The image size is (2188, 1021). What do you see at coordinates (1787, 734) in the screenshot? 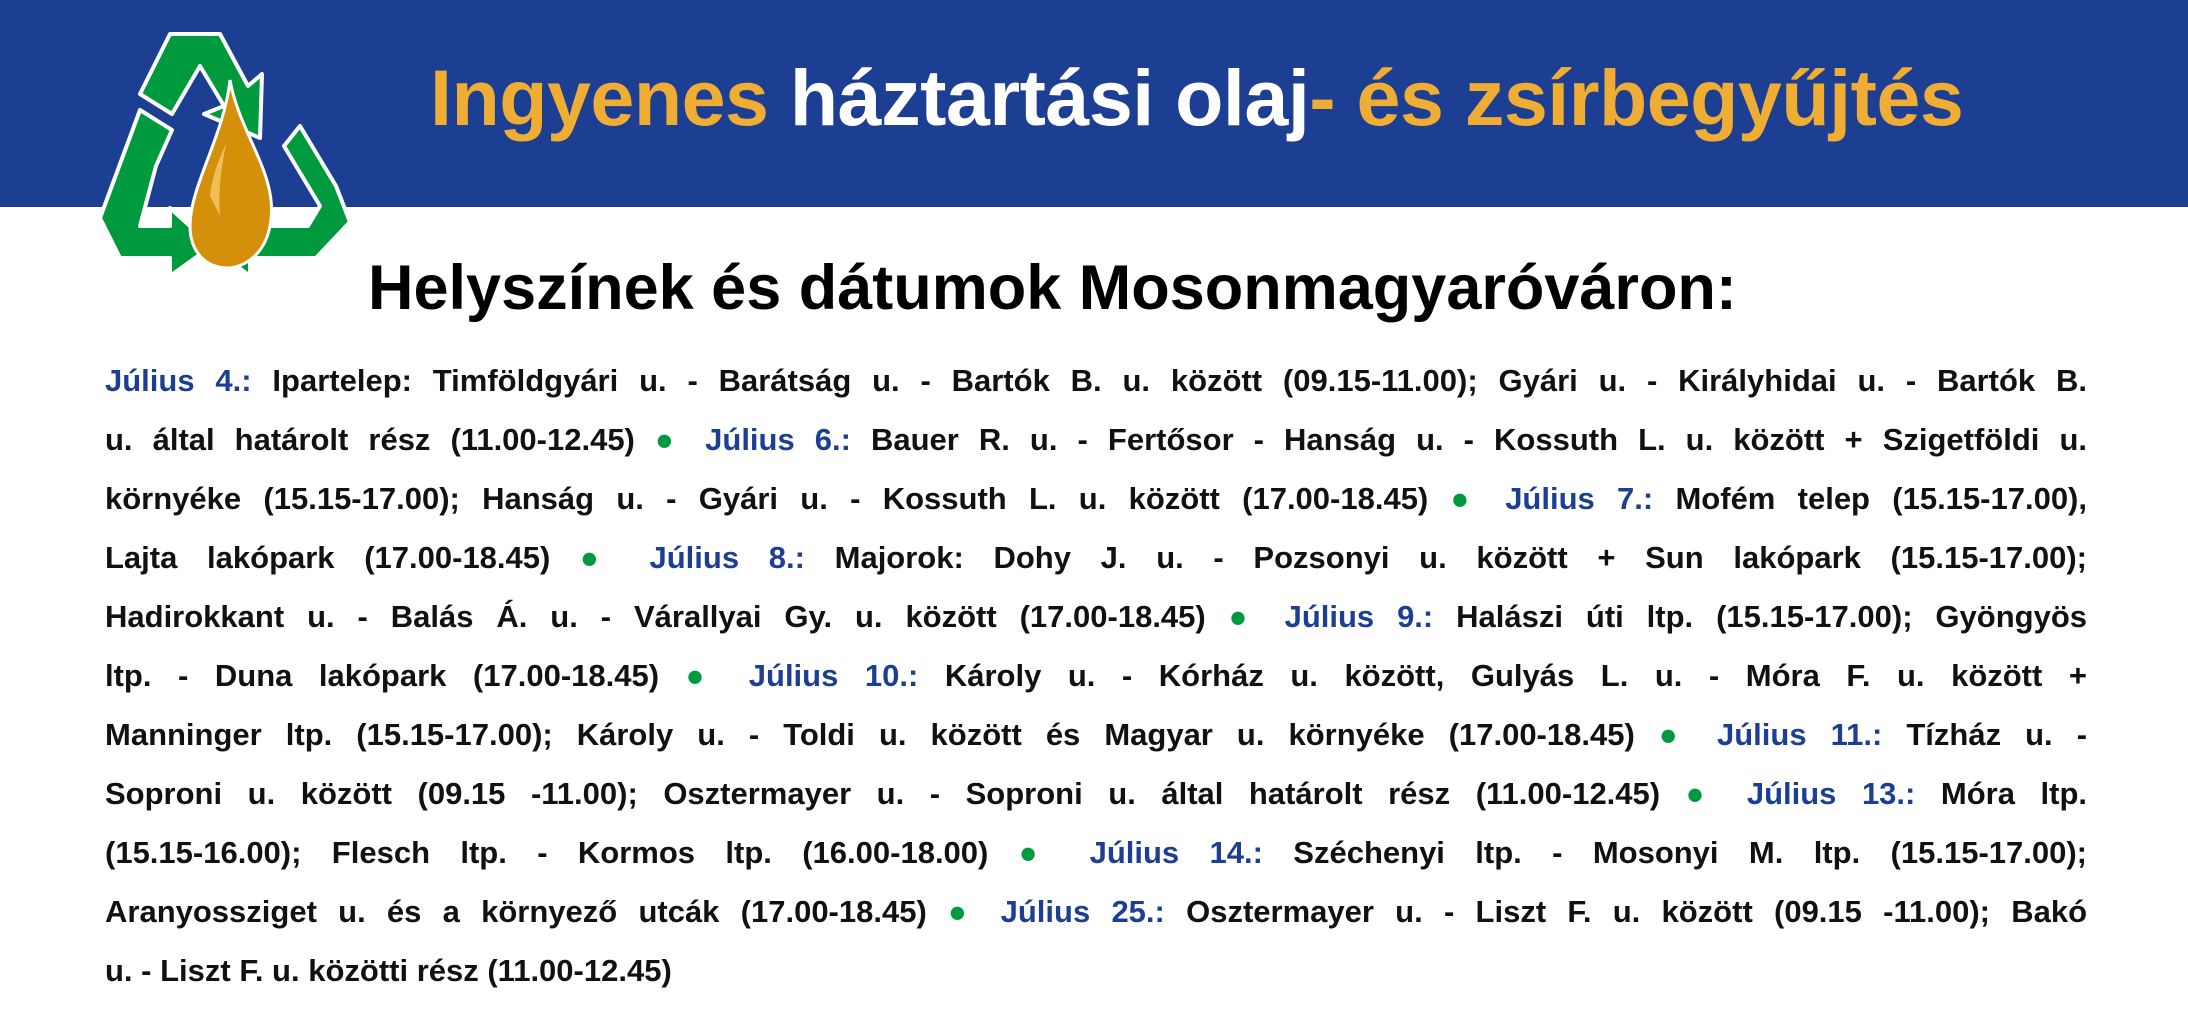
I see `date-label: Július 11.:` at bounding box center [1787, 734].